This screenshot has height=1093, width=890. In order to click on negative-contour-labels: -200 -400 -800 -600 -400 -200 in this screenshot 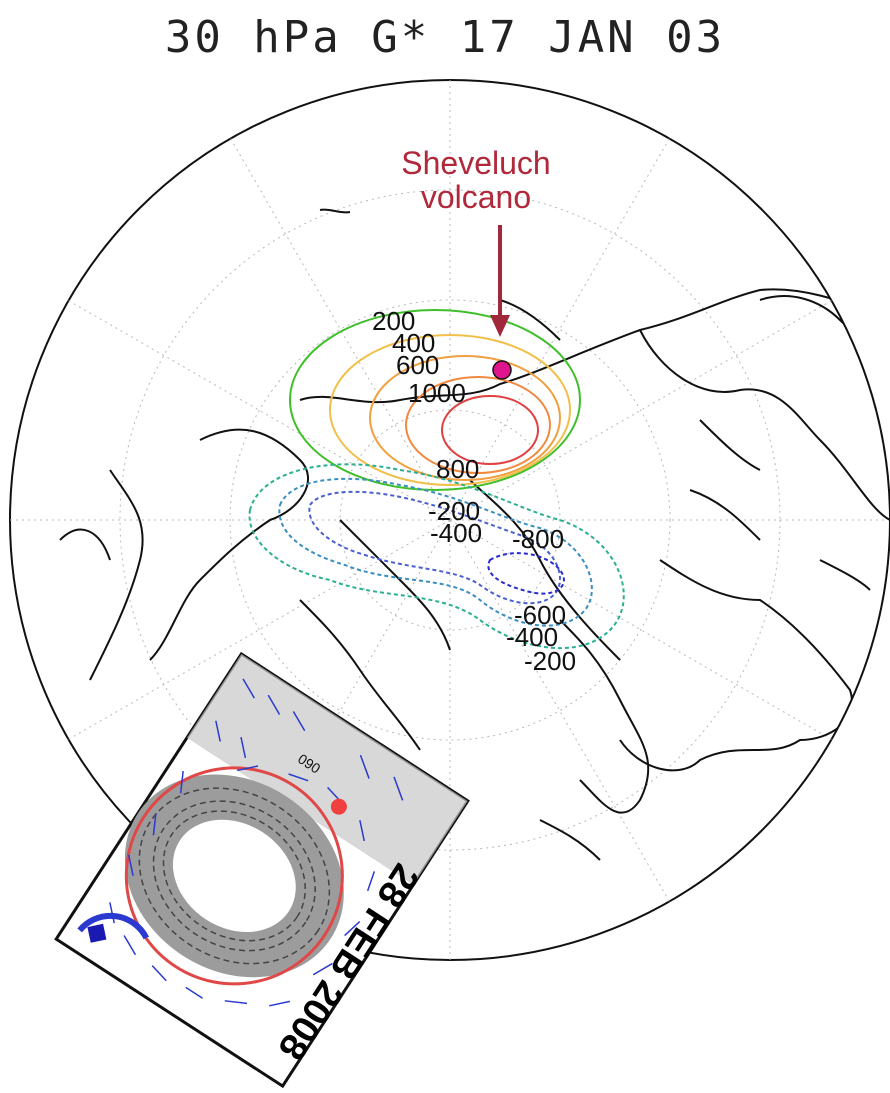, I will do `click(502, 586)`.